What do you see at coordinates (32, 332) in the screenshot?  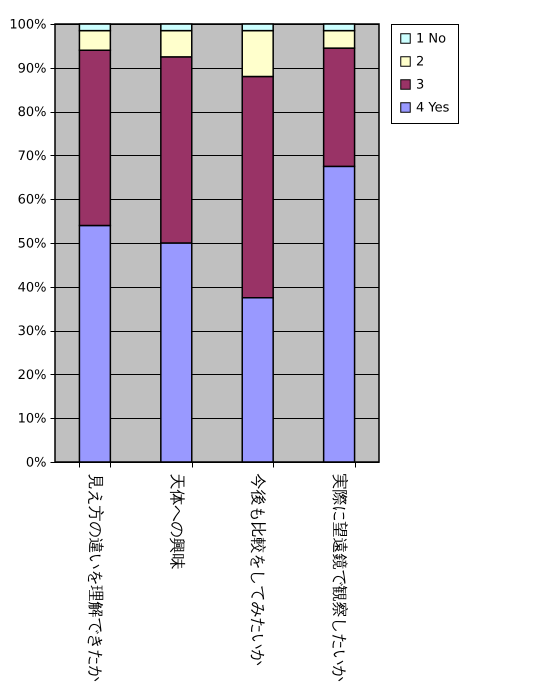 I see `y-tick-label: 30%` at bounding box center [32, 332].